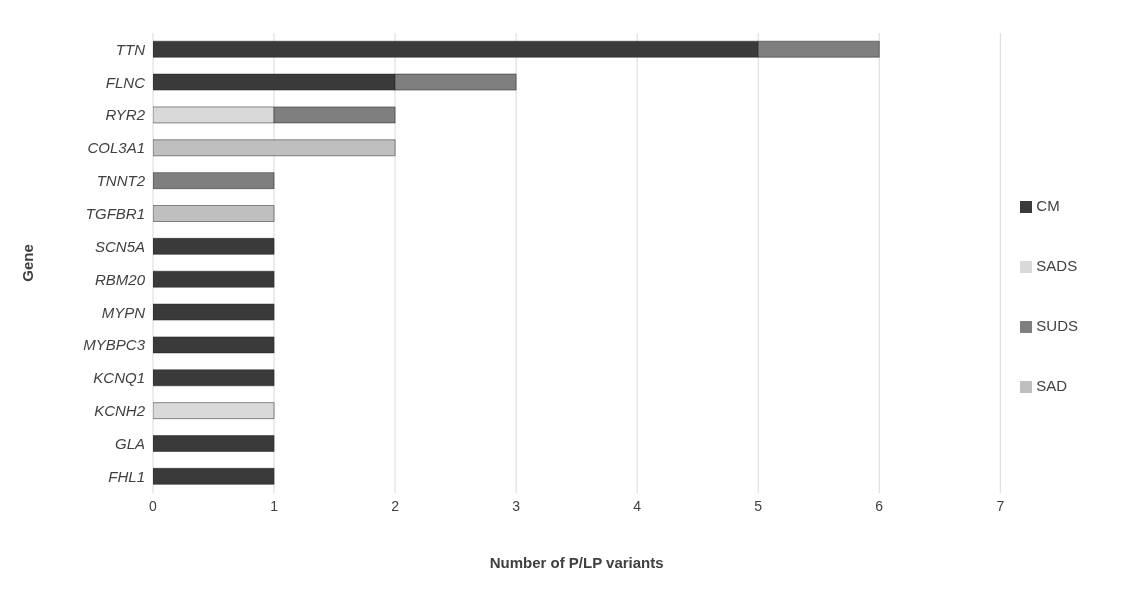  I want to click on y-tick-label: RBM20, so click(120, 279).